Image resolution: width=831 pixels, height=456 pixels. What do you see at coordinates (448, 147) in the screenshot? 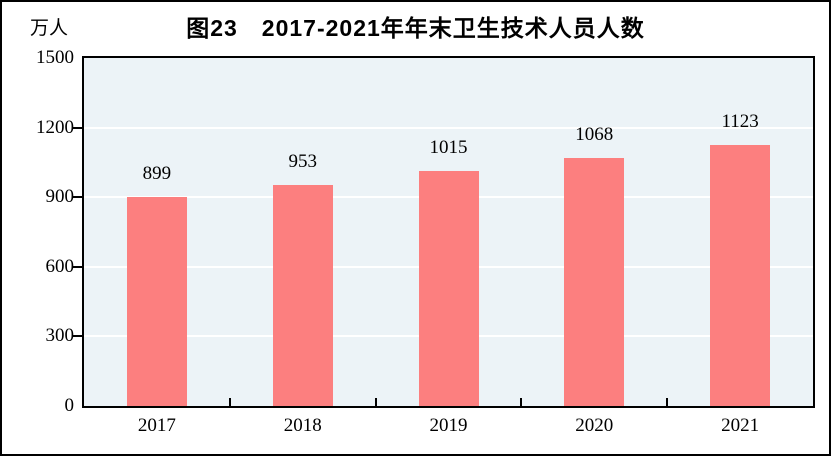
I see `bar-value-label-2019: 1015` at bounding box center [448, 147].